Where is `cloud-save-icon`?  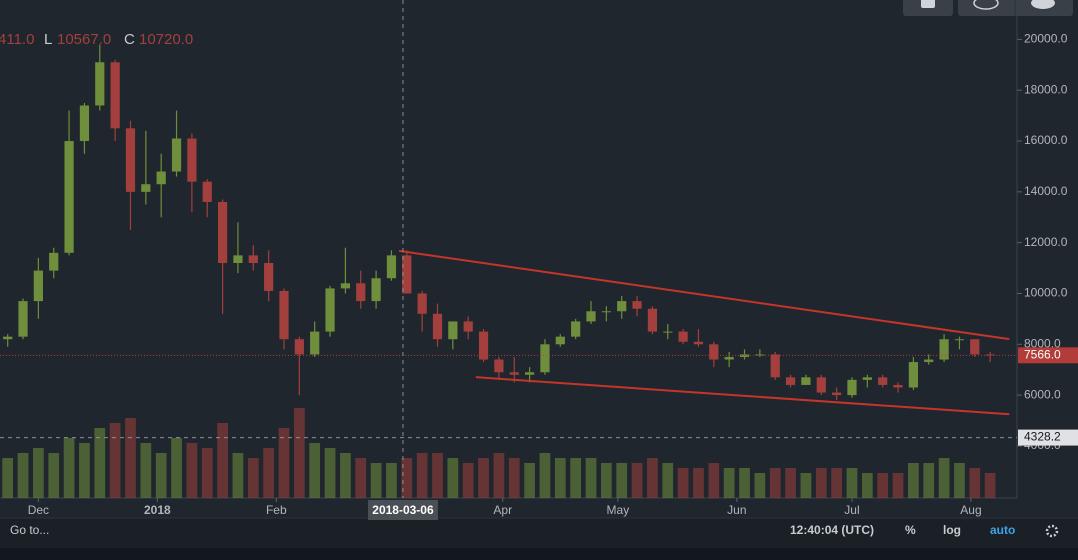
cloud-save-icon is located at coordinates (1043, 4).